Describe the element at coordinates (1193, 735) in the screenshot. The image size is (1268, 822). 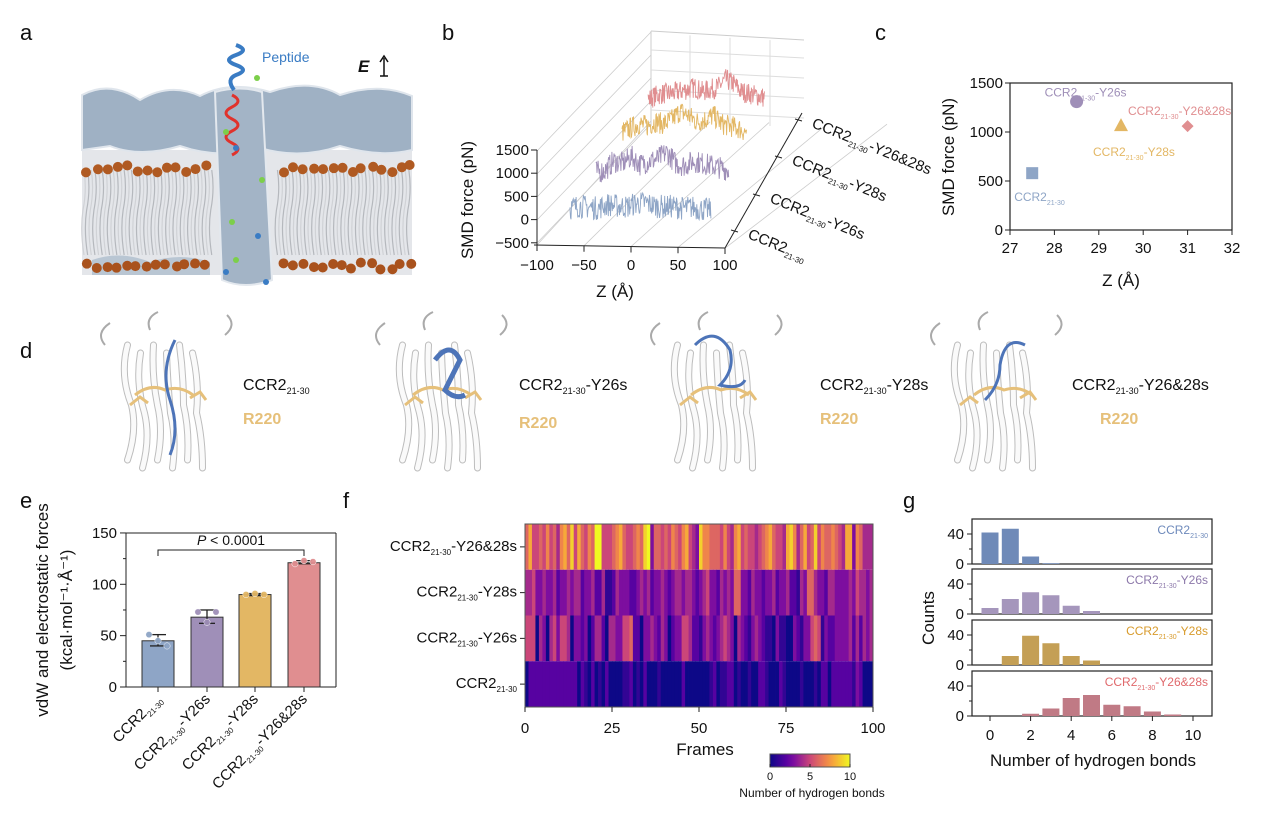
I see `x-tick-label: 10` at that location.